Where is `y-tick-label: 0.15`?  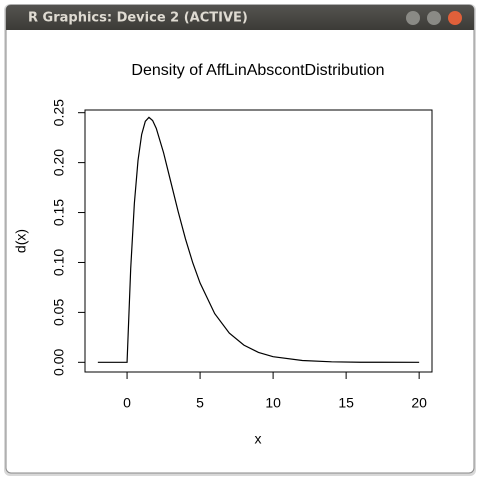
y-tick-label: 0.15 is located at coordinates (59, 212).